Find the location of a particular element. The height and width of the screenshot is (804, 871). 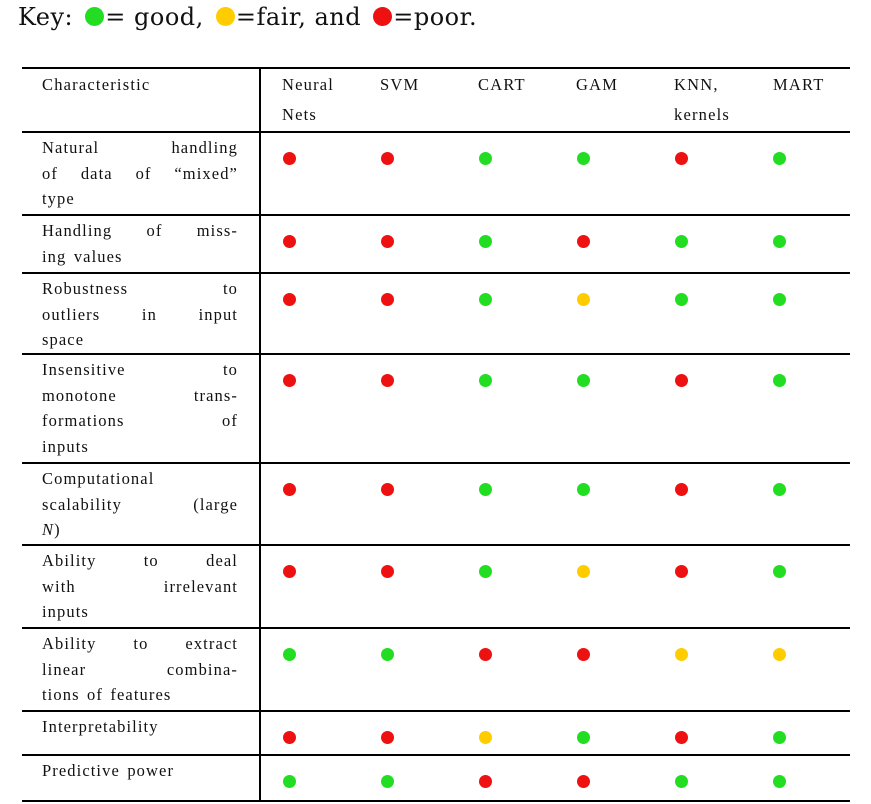

characteristic-line: Natural handling is located at coordinates (140, 147).